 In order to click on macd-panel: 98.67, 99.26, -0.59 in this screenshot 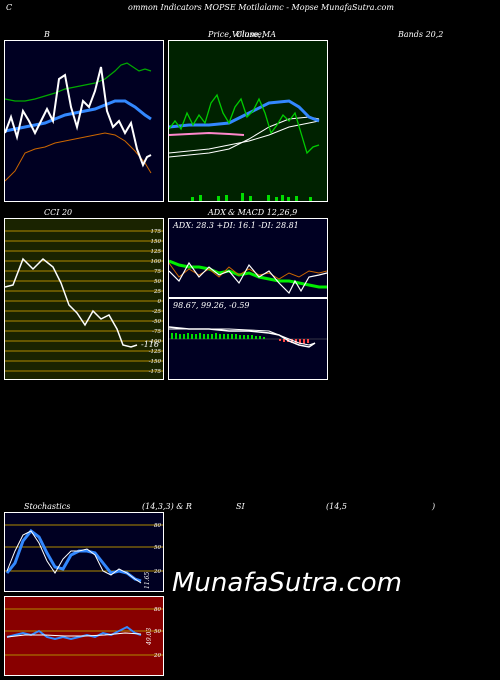, I will do `click(248, 339)`.